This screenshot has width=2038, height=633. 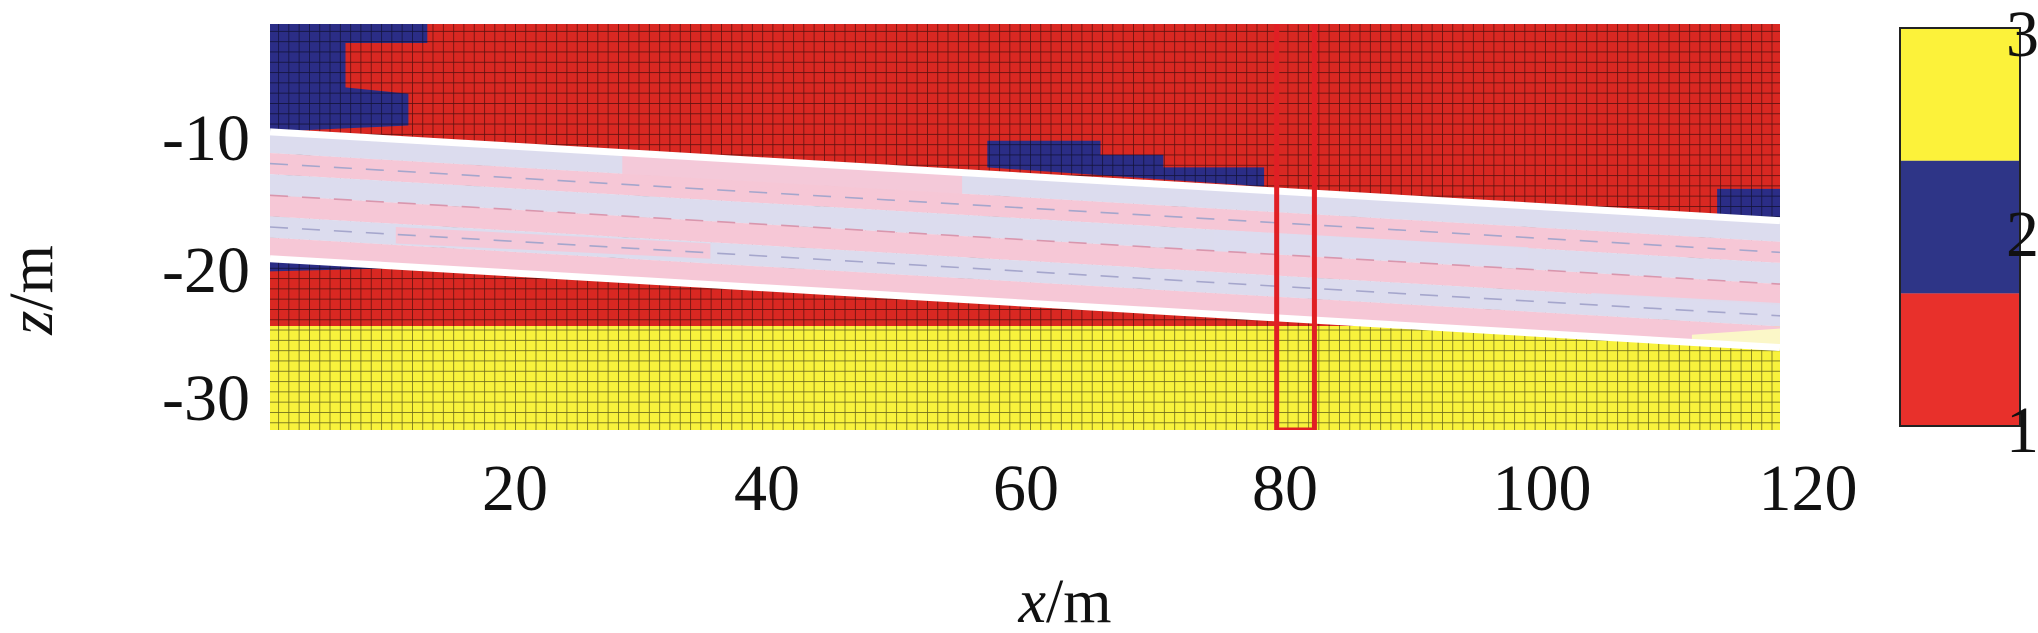 I want to click on colorbar-tick-label: 3, so click(x=2022, y=35).